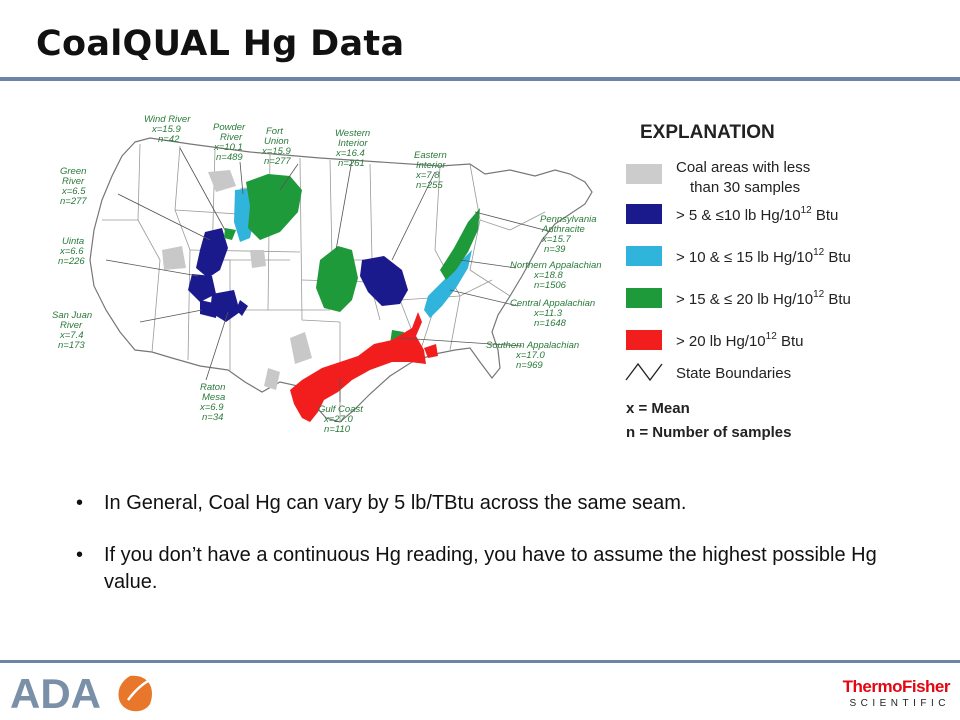  What do you see at coordinates (213, 397) in the screenshot?
I see `svg-text: Mesa` at bounding box center [213, 397].